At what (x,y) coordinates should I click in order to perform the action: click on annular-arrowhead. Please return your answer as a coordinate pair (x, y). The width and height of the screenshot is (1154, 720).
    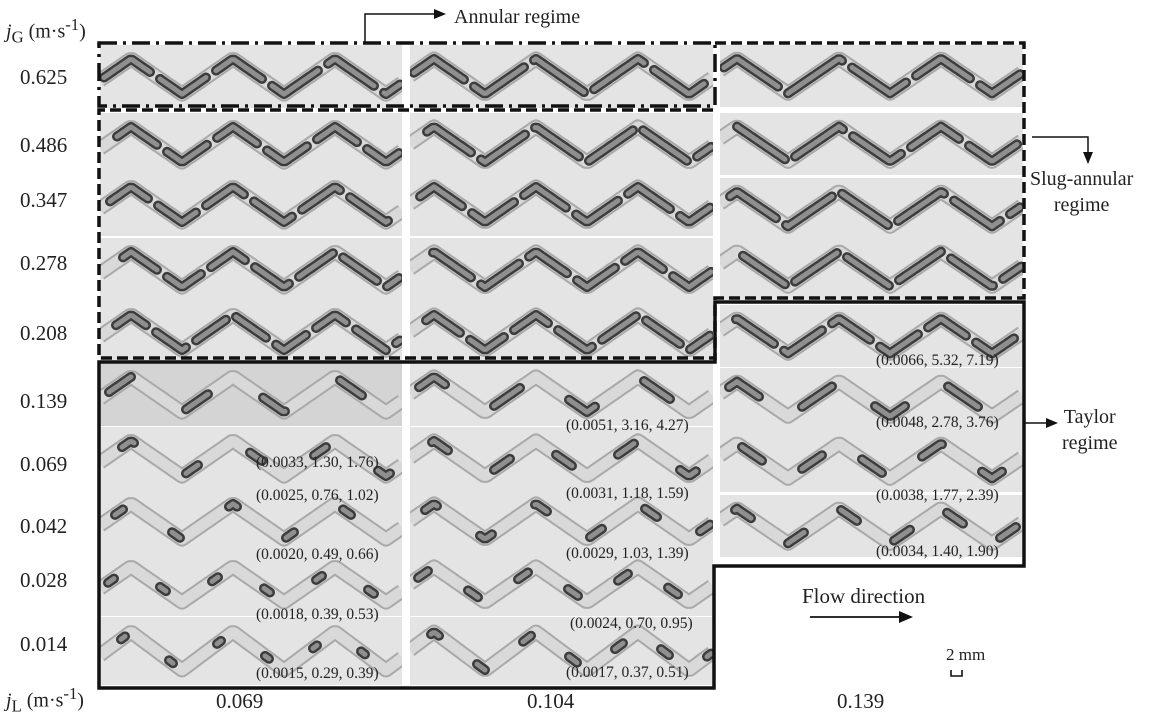
    Looking at the image, I should click on (440, 14).